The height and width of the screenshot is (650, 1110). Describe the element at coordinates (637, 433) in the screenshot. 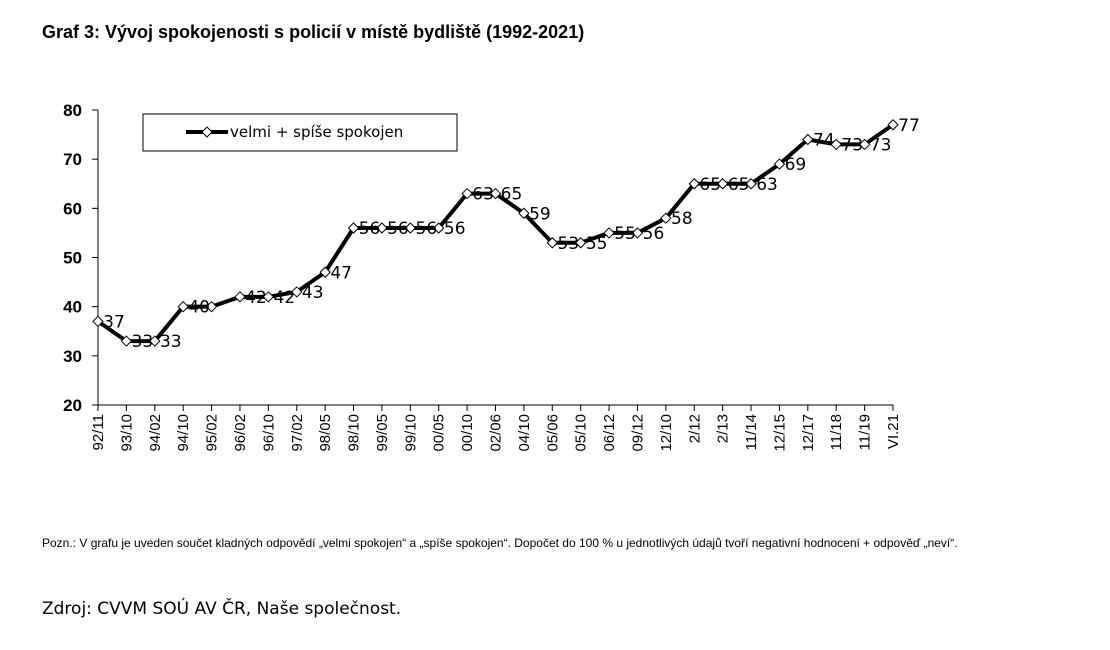

I see `x-tick-label: 09/12` at that location.